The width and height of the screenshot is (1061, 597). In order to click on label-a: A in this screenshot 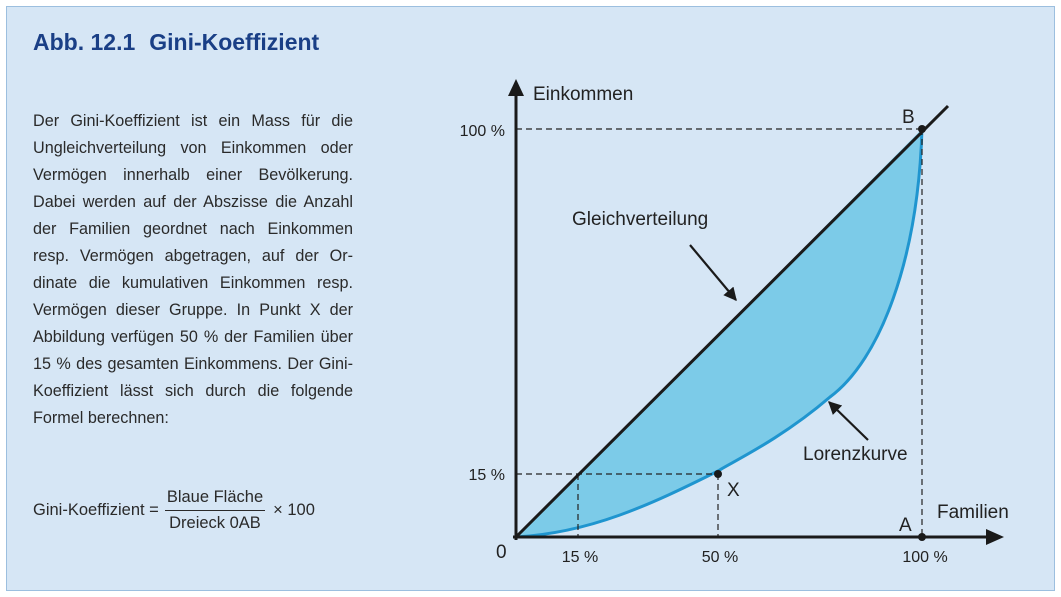, I will do `click(905, 525)`.